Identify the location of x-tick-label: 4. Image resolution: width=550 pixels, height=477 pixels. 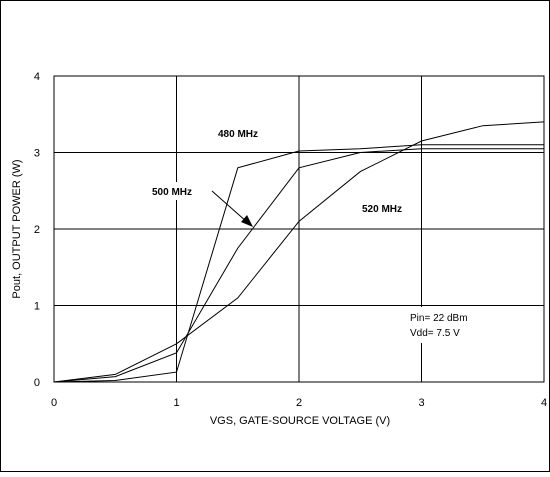
(544, 403).